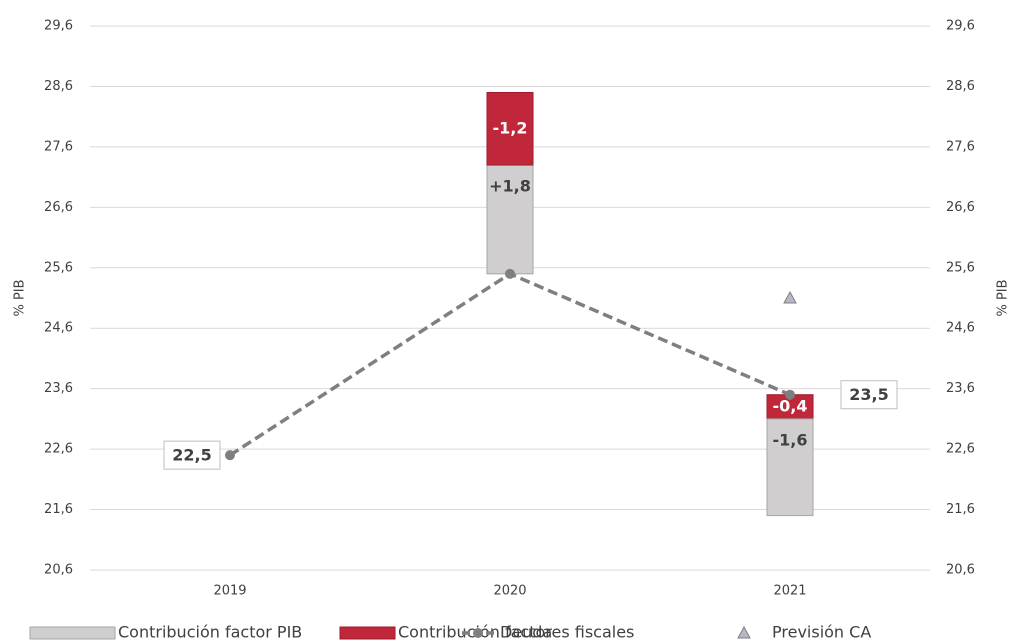 Image resolution: width=1009 pixels, height=642 pixels. I want to click on y-tick-label: 28,6, so click(58, 86).